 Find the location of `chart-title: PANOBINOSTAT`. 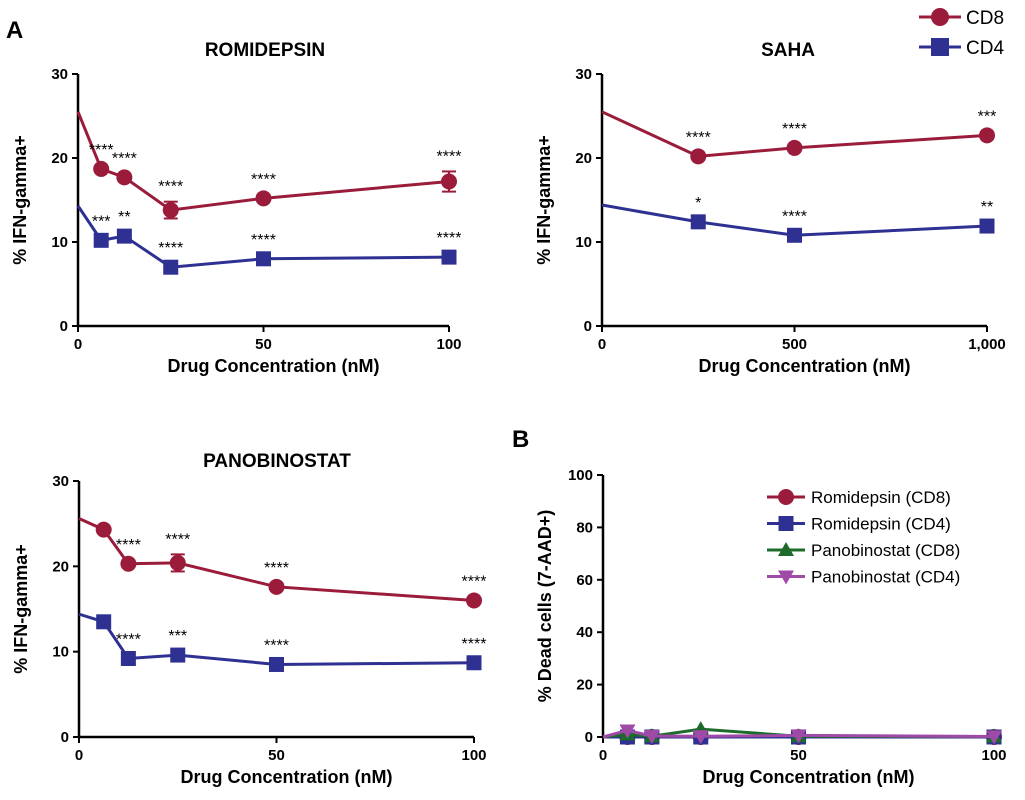

chart-title: PANOBINOSTAT is located at coordinates (277, 461).